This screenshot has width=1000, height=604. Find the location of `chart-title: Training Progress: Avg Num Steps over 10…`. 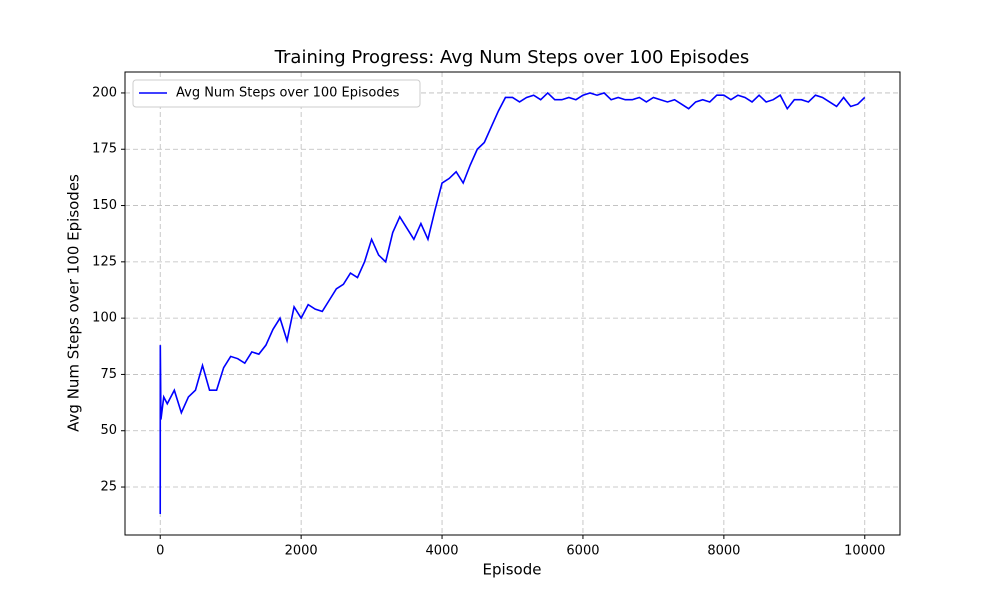

chart-title: Training Progress: Avg Num Steps over 10… is located at coordinates (512, 57).